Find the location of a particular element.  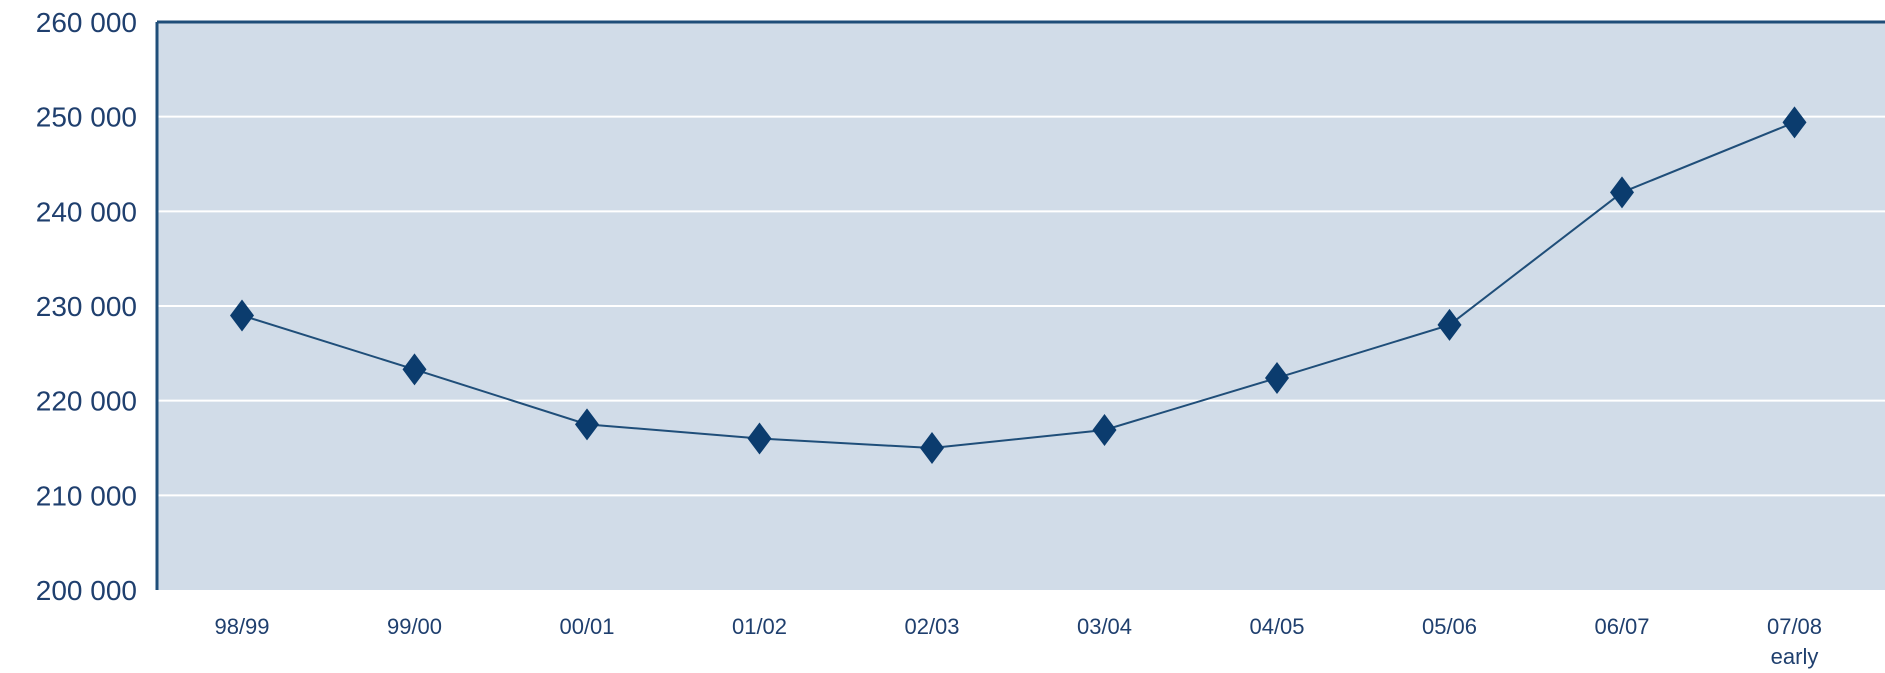

y-tick-label: 250 000 is located at coordinates (86, 117).